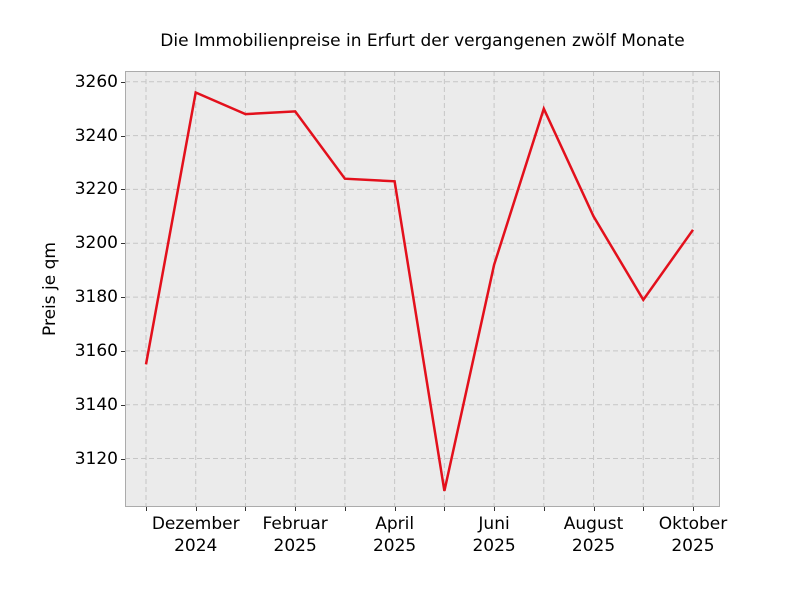 Image resolution: width=800 pixels, height=600 pixels. I want to click on x-tick-label-month: August, so click(593, 524).